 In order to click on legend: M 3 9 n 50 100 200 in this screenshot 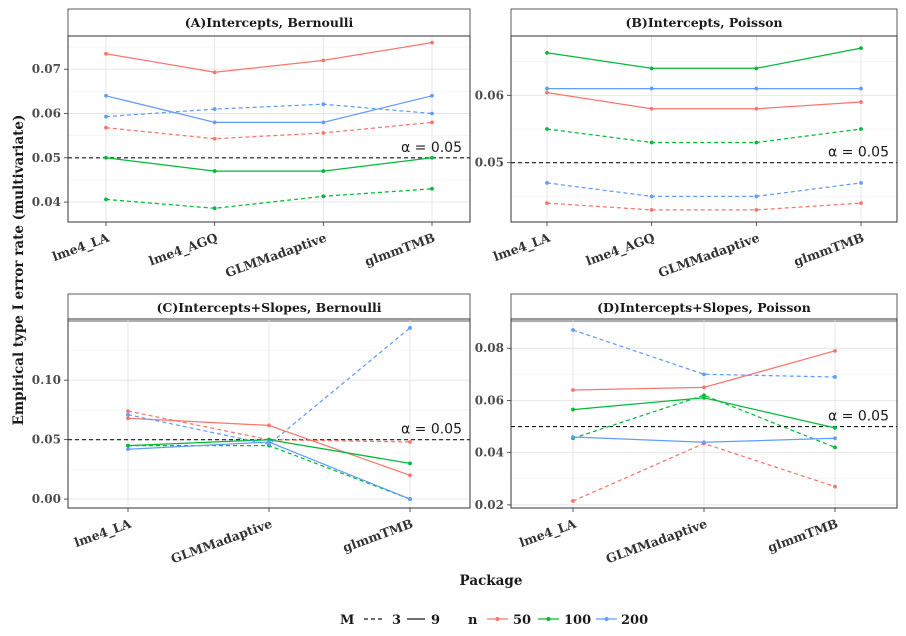, I will do `click(494, 620)`.